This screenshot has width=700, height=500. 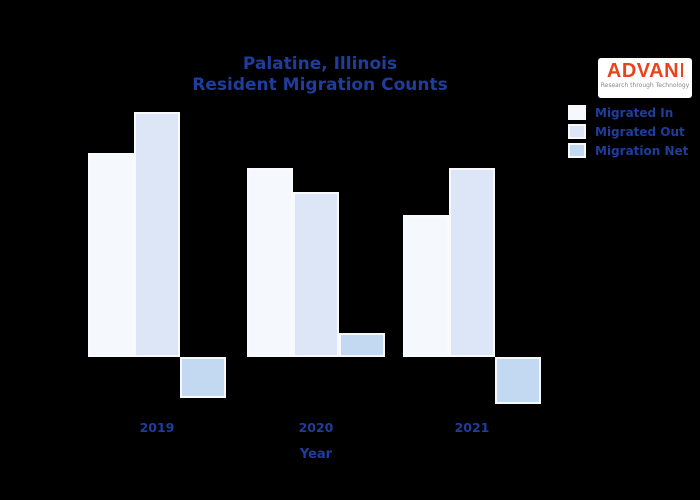 What do you see at coordinates (645, 71) in the screenshot?
I see `advan-logo-wordmark: ADVAN` at bounding box center [645, 71].